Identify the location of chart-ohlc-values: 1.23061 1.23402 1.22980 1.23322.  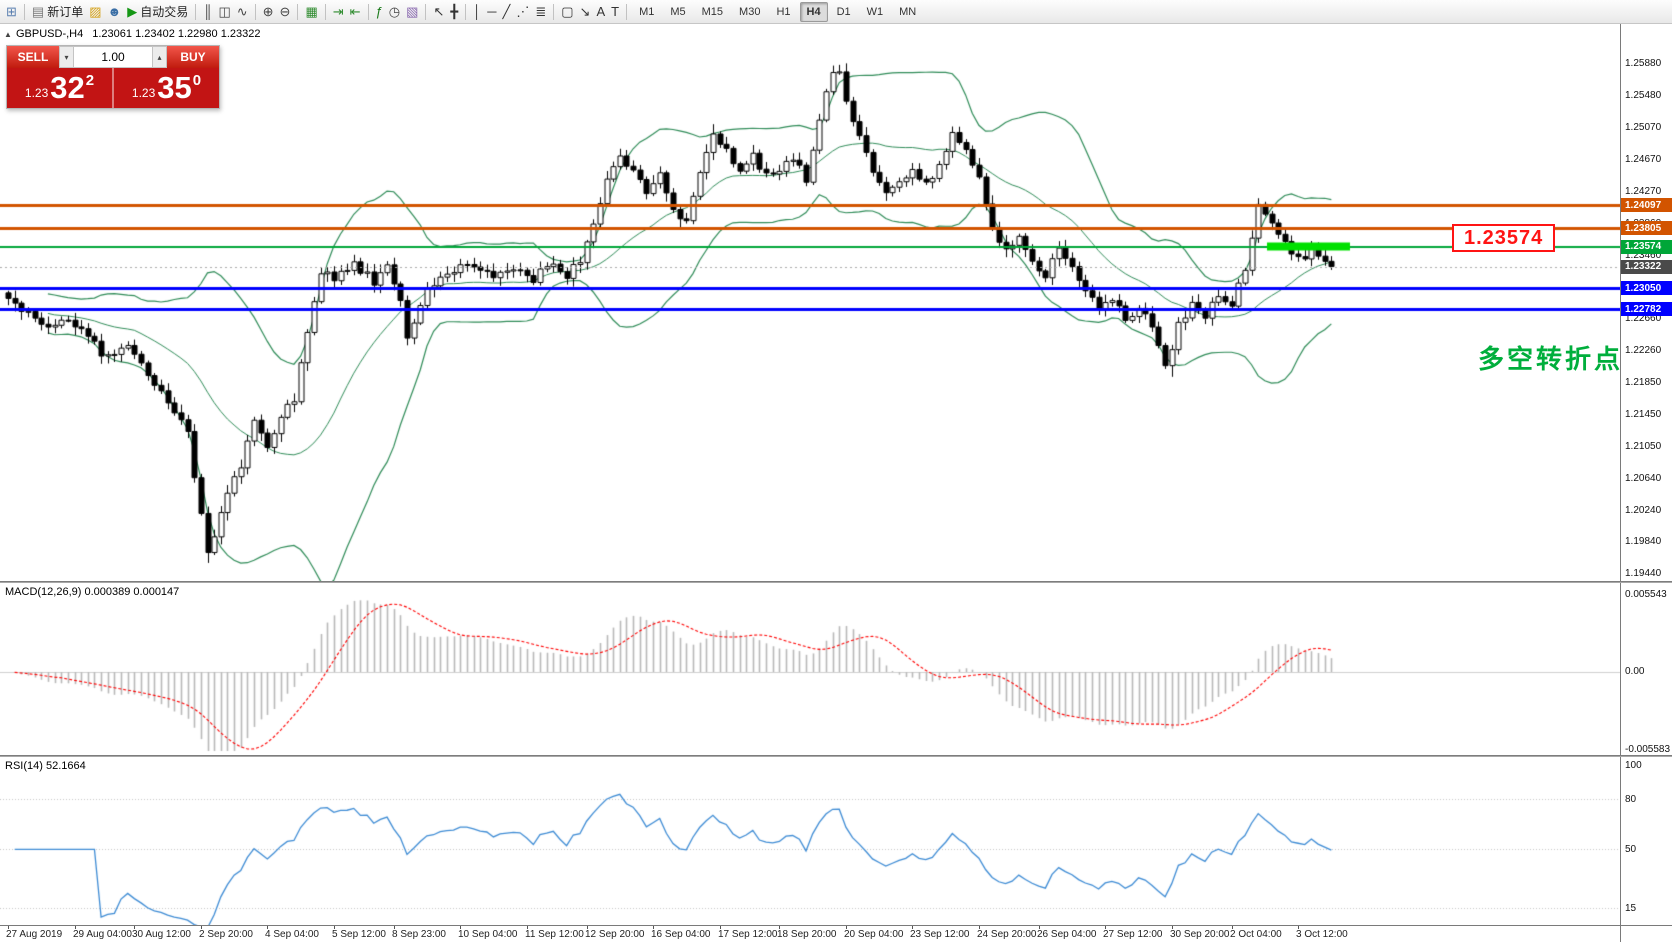
(176, 34).